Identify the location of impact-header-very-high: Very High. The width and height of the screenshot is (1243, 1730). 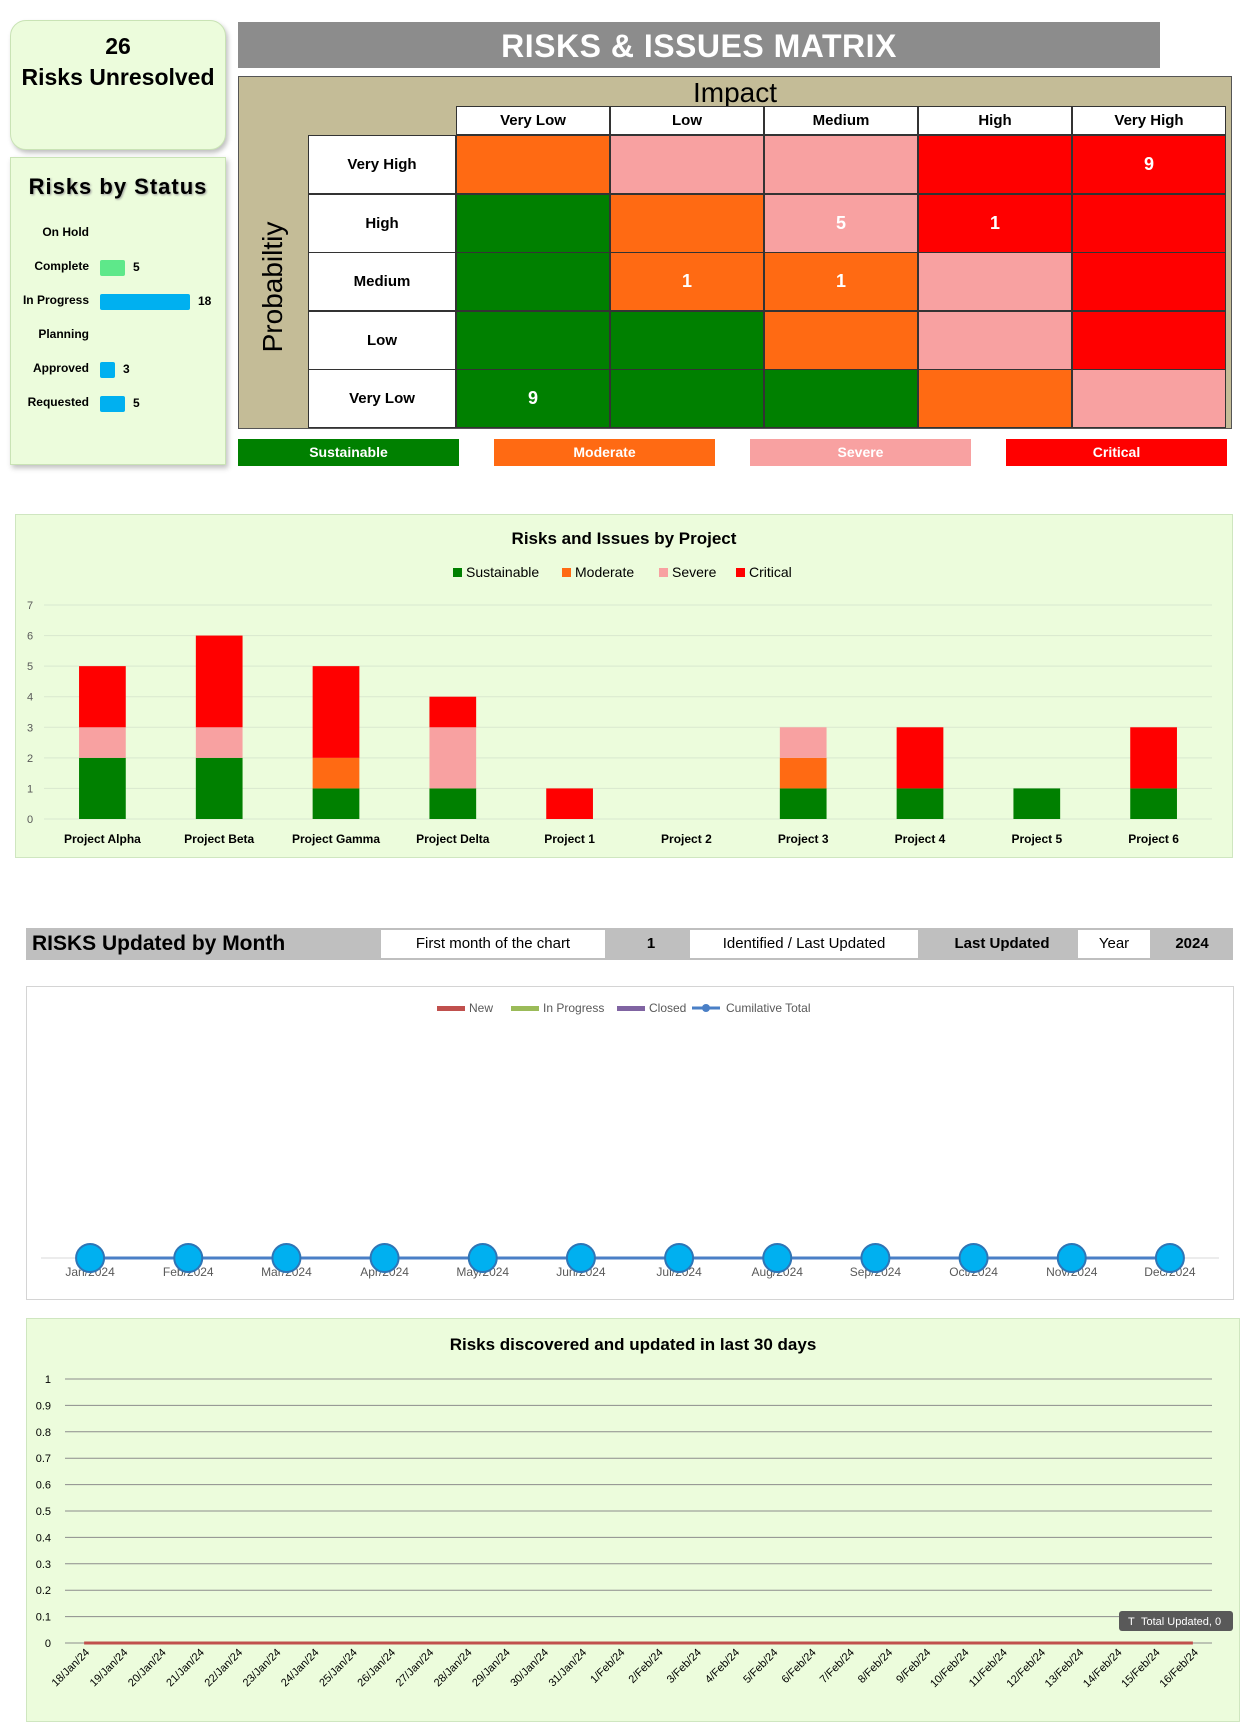
(1149, 120).